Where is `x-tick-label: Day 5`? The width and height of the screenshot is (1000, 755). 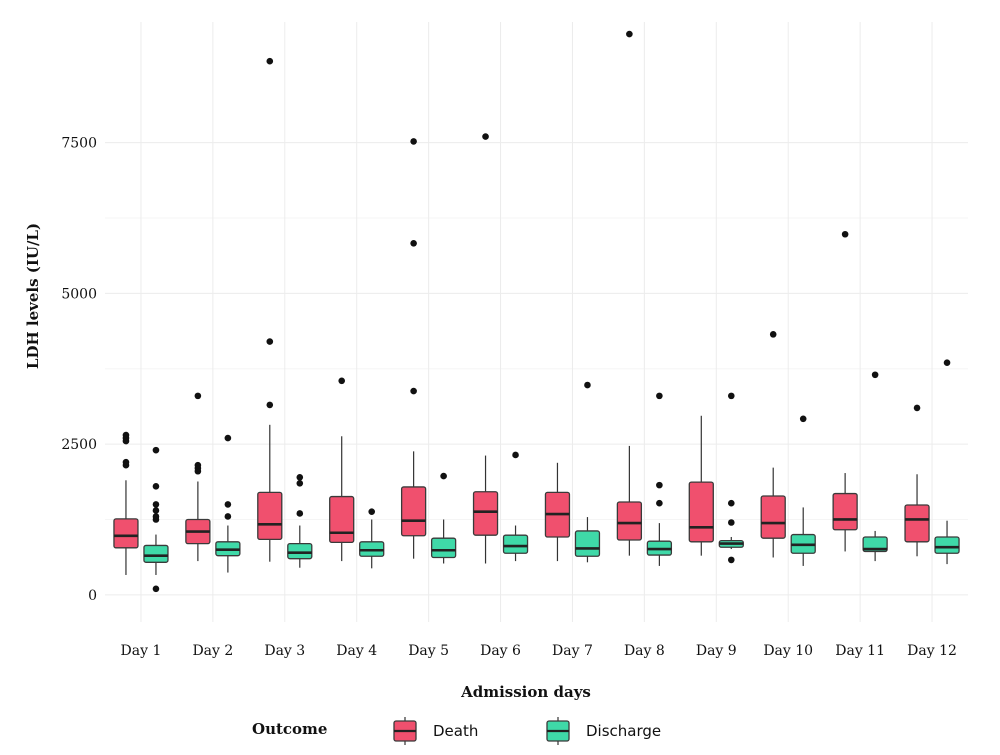
x-tick-label: Day 5 is located at coordinates (428, 651).